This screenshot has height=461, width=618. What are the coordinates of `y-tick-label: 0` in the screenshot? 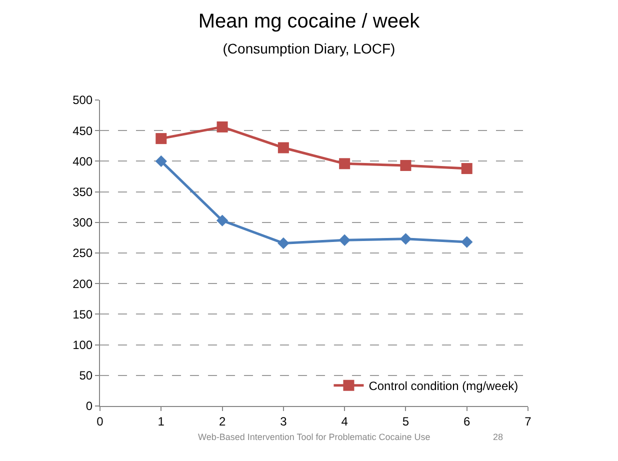 It's located at (89, 406).